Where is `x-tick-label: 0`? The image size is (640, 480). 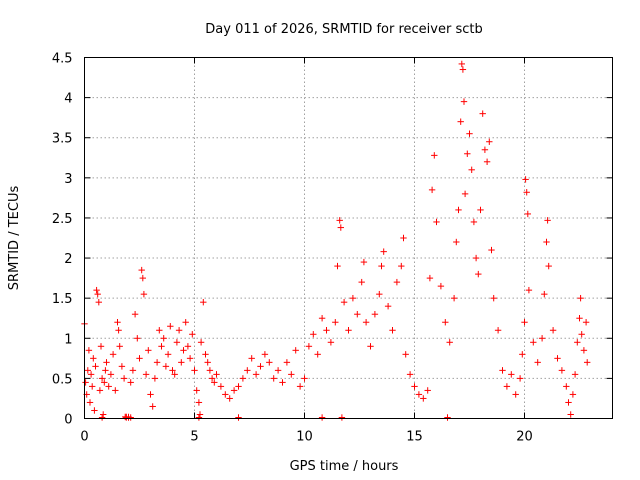
x-tick-label: 0 is located at coordinates (84, 437).